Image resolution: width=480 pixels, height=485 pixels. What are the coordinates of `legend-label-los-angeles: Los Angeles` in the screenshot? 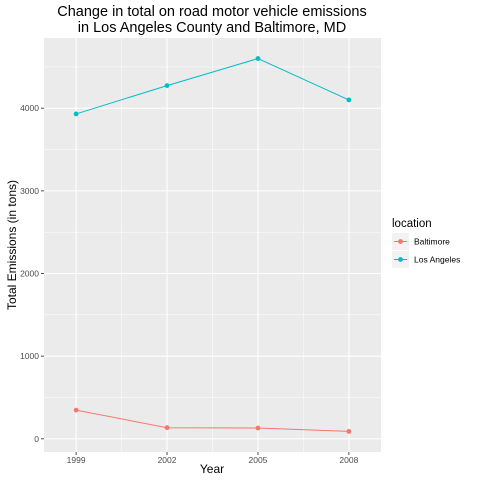 It's located at (437, 260).